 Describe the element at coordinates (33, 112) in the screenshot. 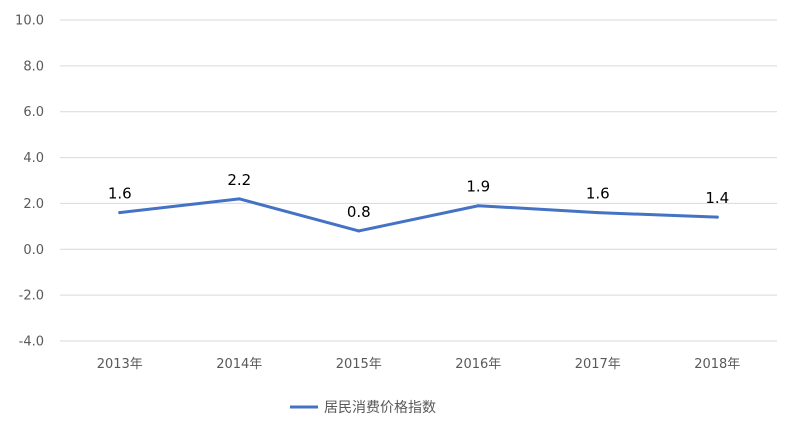

I see `y-tick-label: 6.0` at that location.